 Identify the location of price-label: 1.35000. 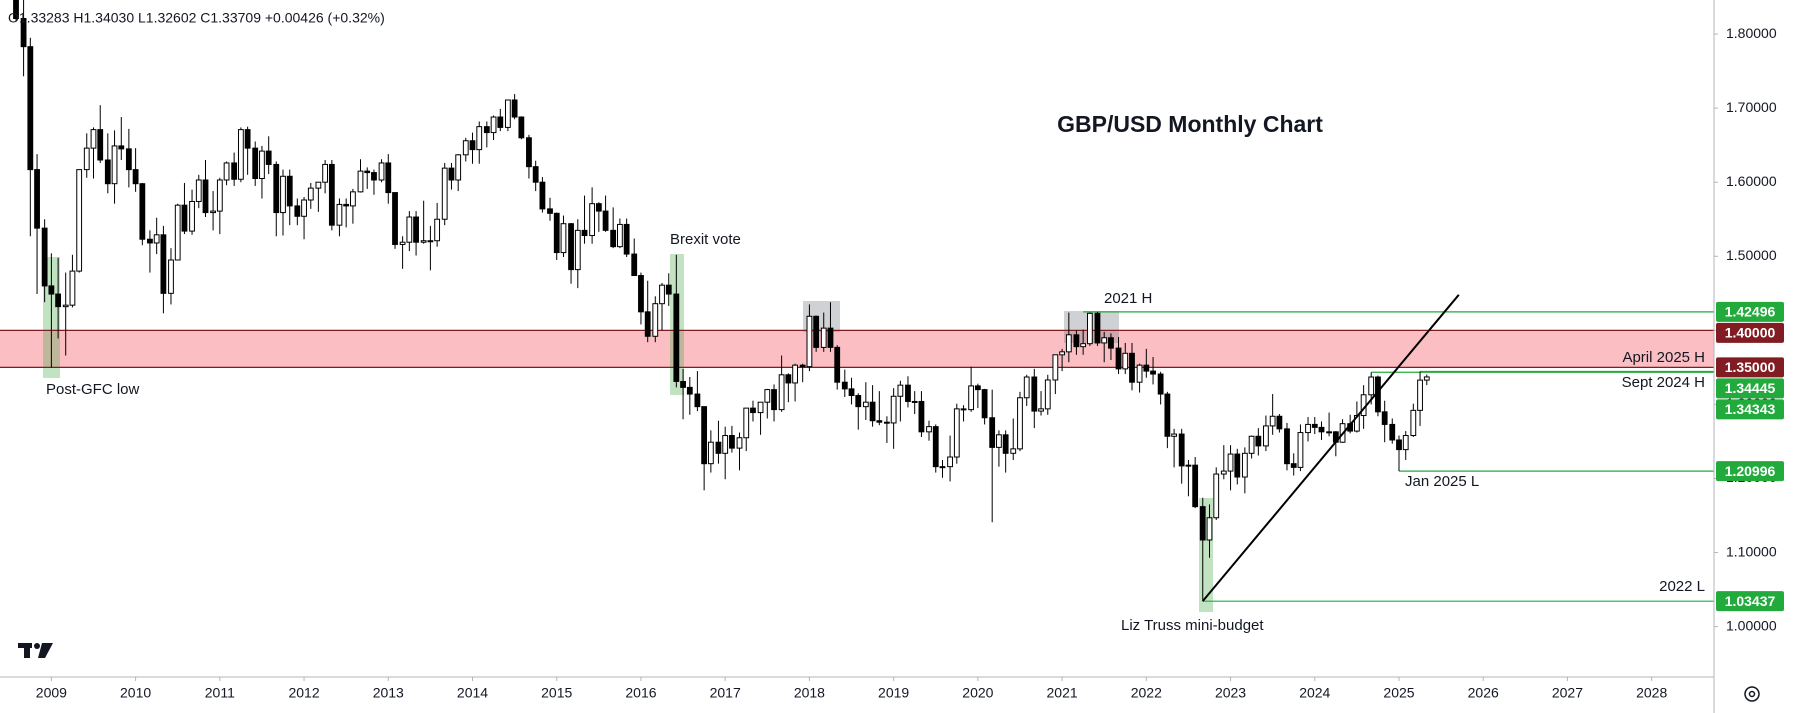
(1750, 367).